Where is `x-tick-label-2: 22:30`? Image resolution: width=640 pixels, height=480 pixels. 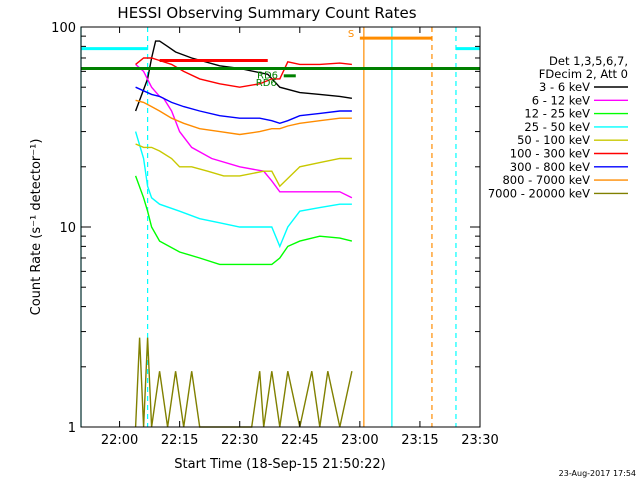 x-tick-label-2: 22:30 is located at coordinates (239, 440).